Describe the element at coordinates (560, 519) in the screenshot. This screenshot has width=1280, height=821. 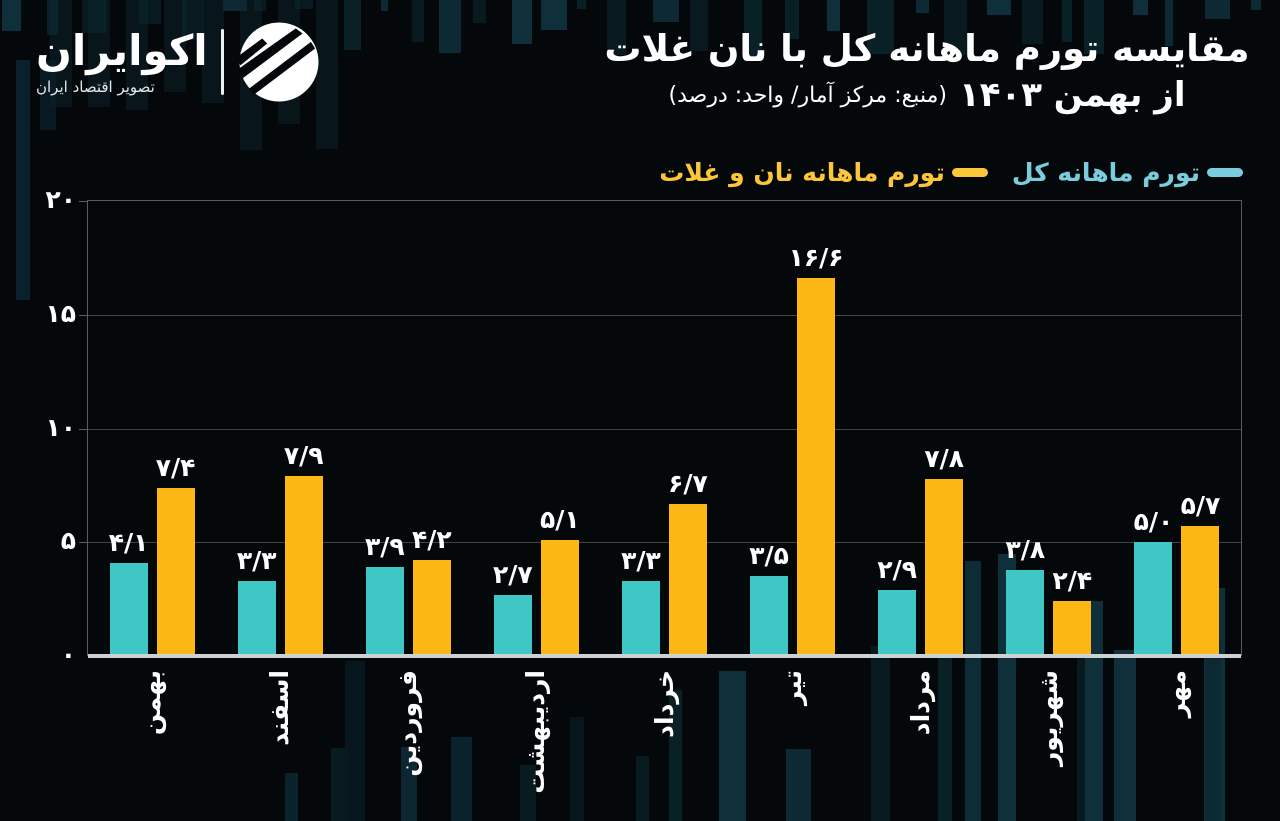
I see `bar-value-label: ۵/۱` at that location.